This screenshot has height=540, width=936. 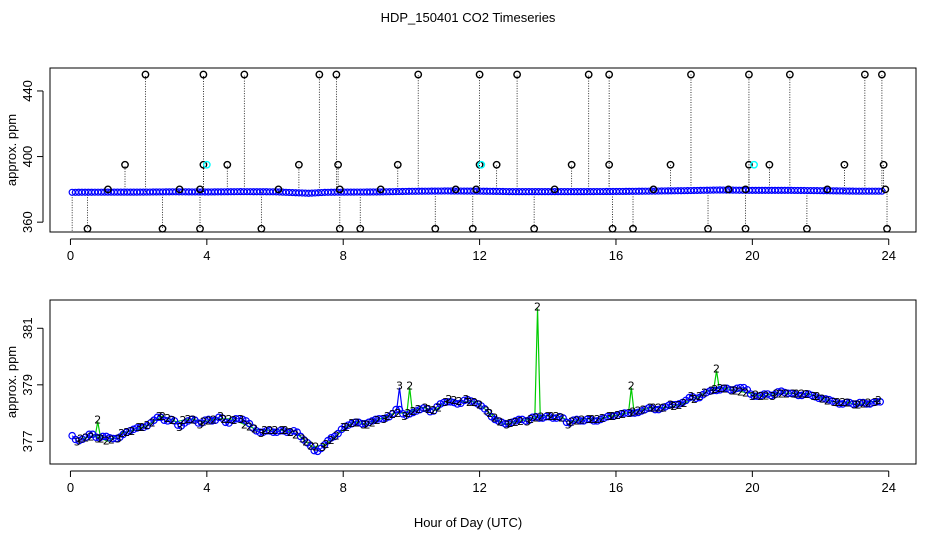 I want to click on x-axis-label: Hour of Day (UTC), so click(x=468, y=522).